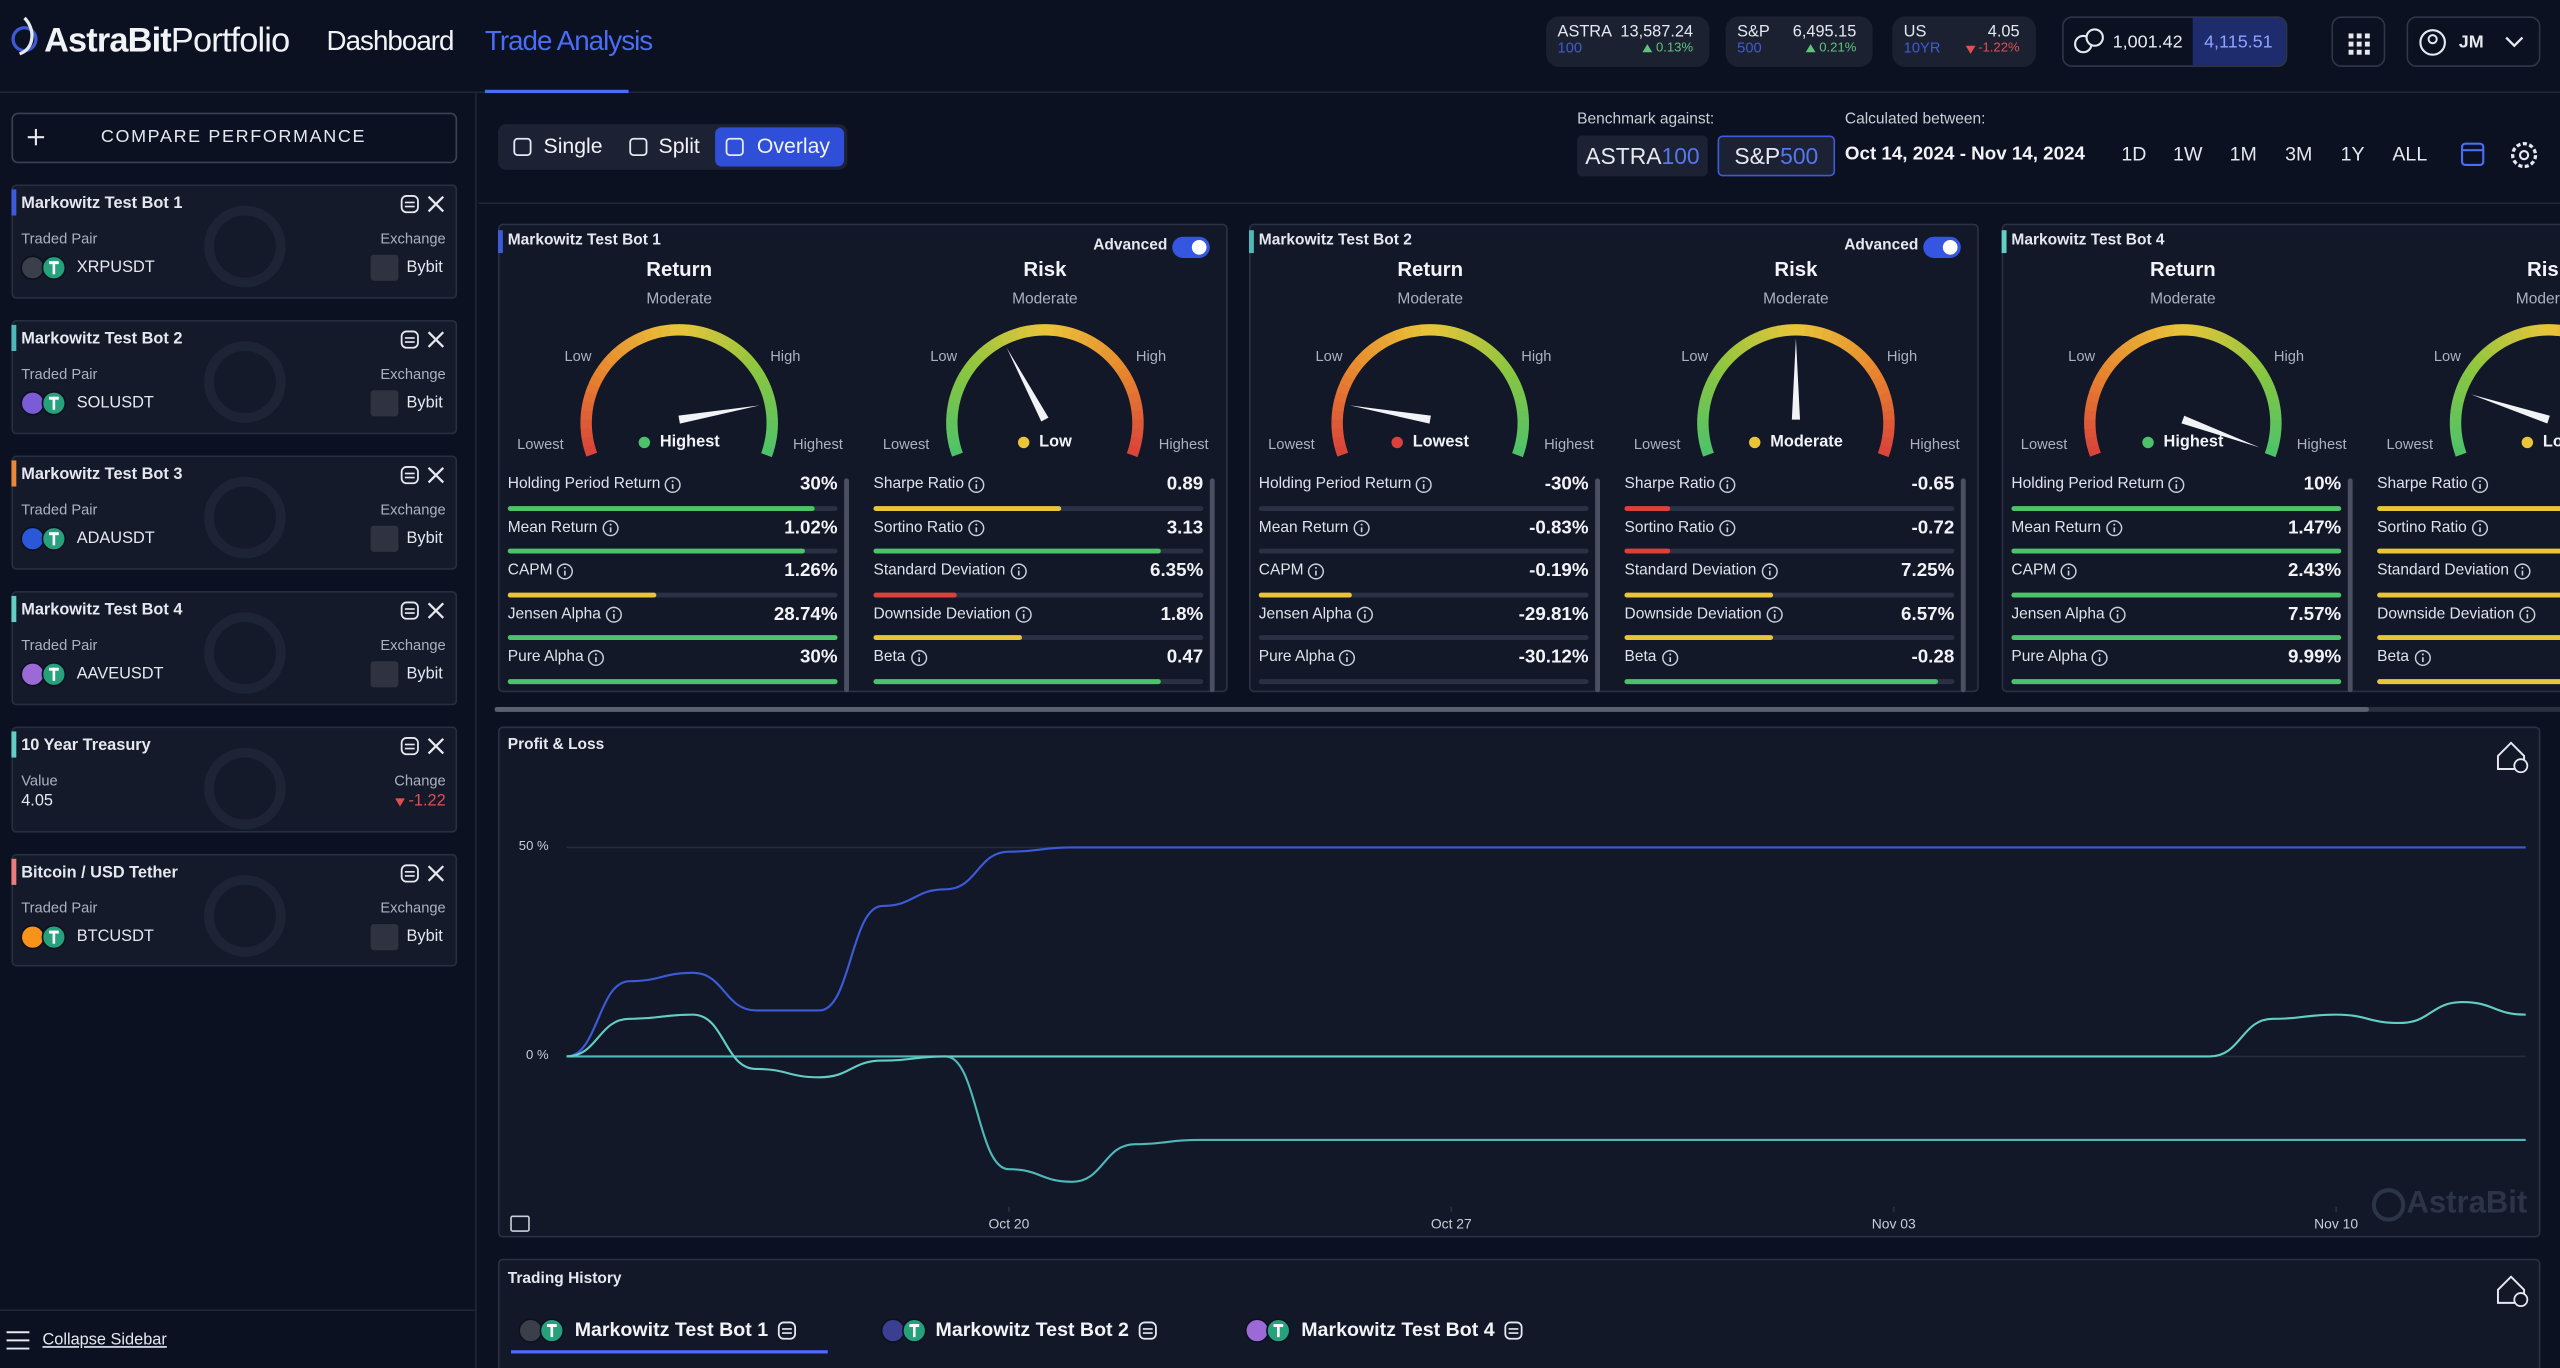 Image resolution: width=2560 pixels, height=1368 pixels. What do you see at coordinates (424, 267) in the screenshot?
I see `card-right-value: Bybit` at bounding box center [424, 267].